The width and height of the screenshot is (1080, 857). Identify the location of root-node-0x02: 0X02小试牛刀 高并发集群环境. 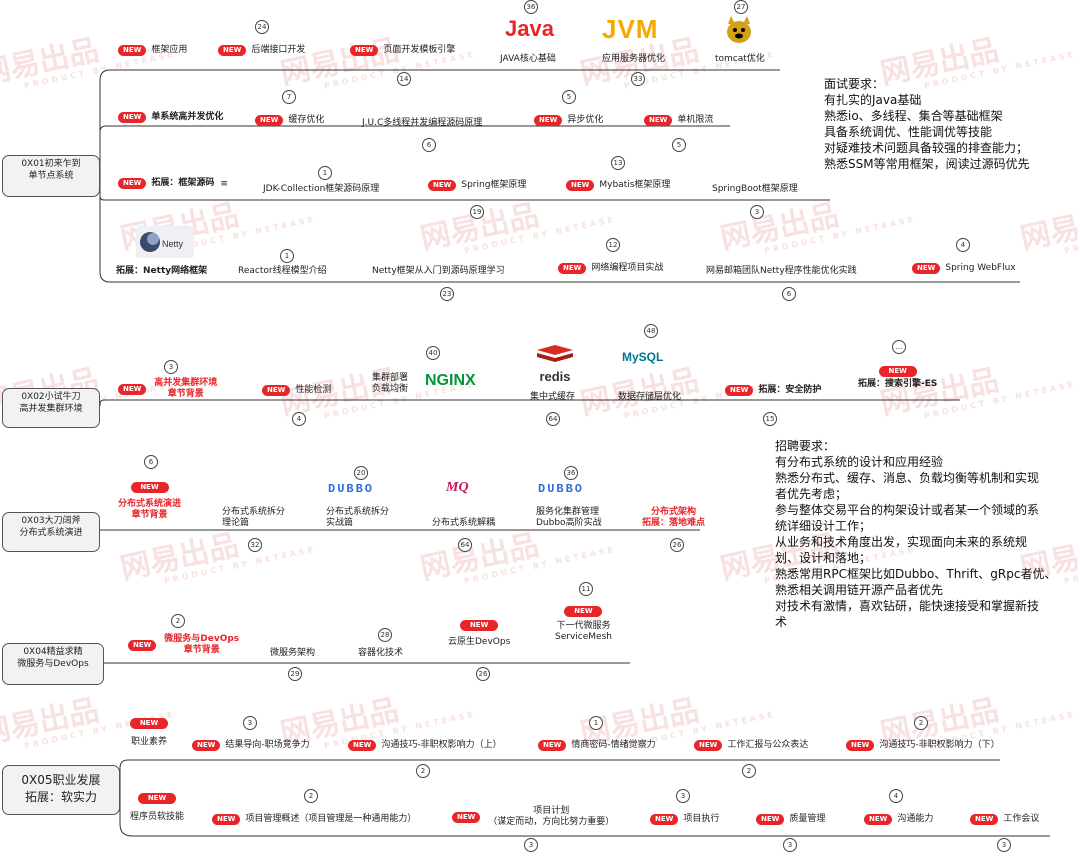
(51, 408).